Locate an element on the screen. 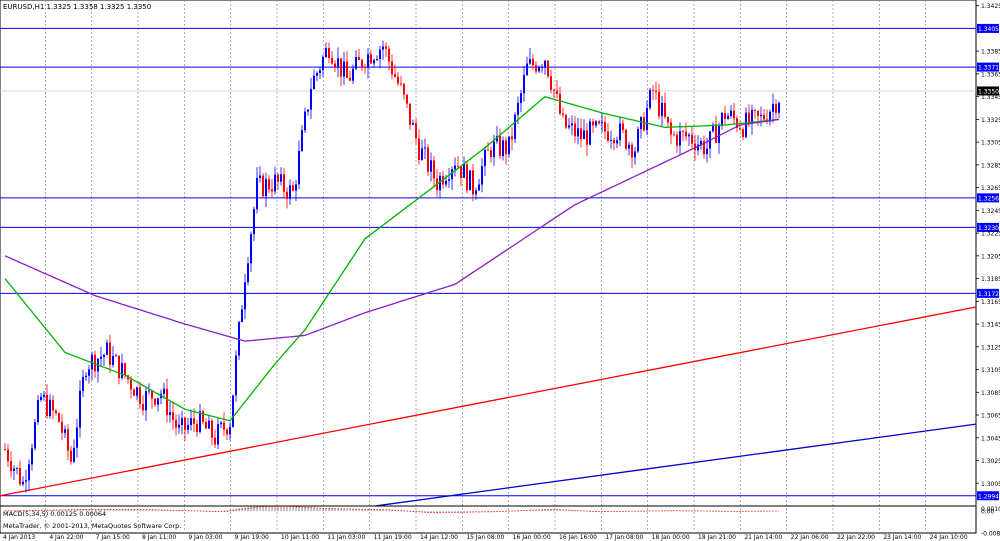  time-tick-label: 10 Jan 11:00 is located at coordinates (300, 537).